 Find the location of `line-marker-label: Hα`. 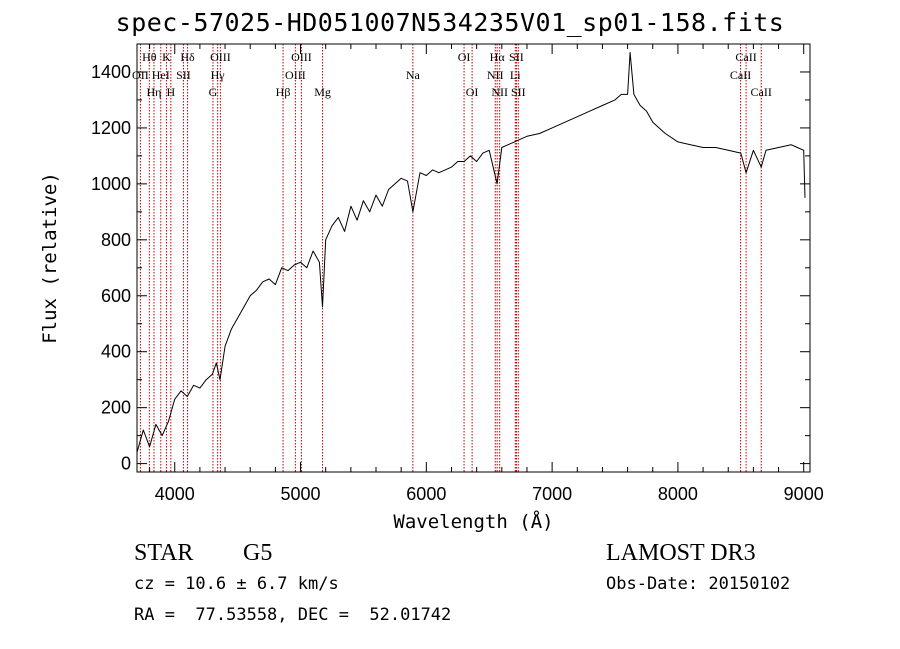

line-marker-label: Hα is located at coordinates (498, 57).